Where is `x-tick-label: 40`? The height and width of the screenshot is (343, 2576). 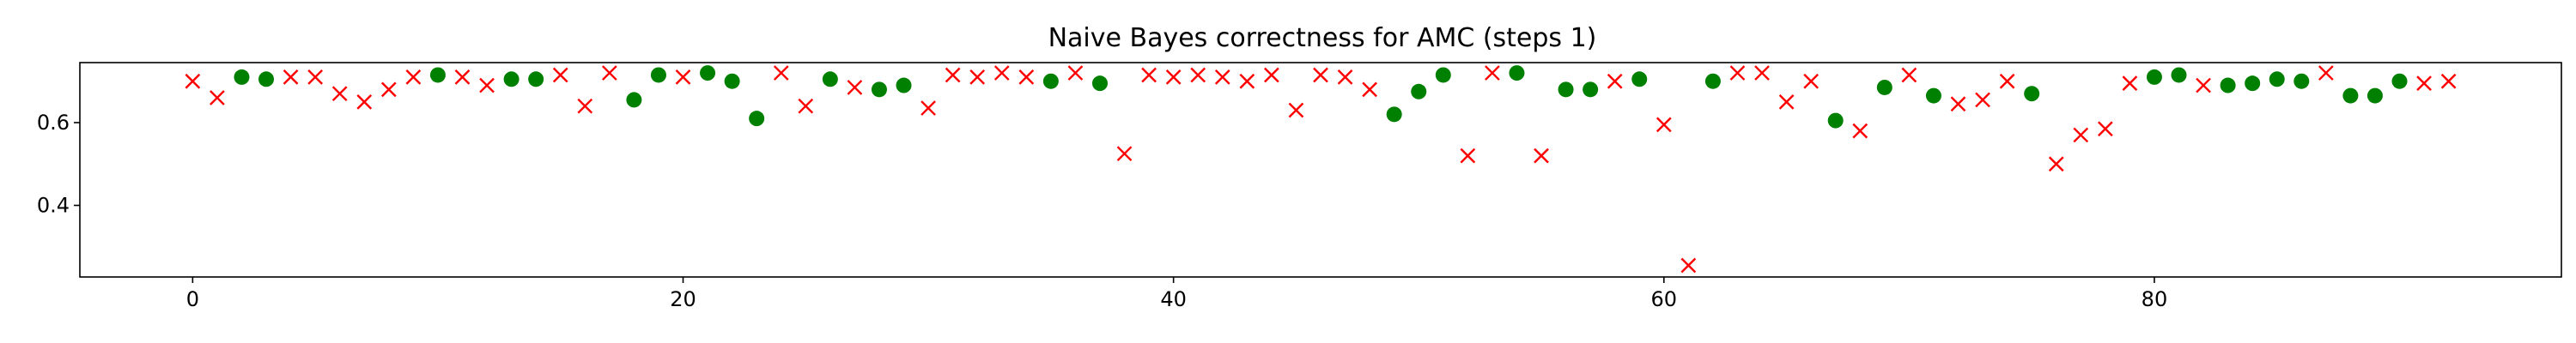
x-tick-label: 40 is located at coordinates (1173, 299).